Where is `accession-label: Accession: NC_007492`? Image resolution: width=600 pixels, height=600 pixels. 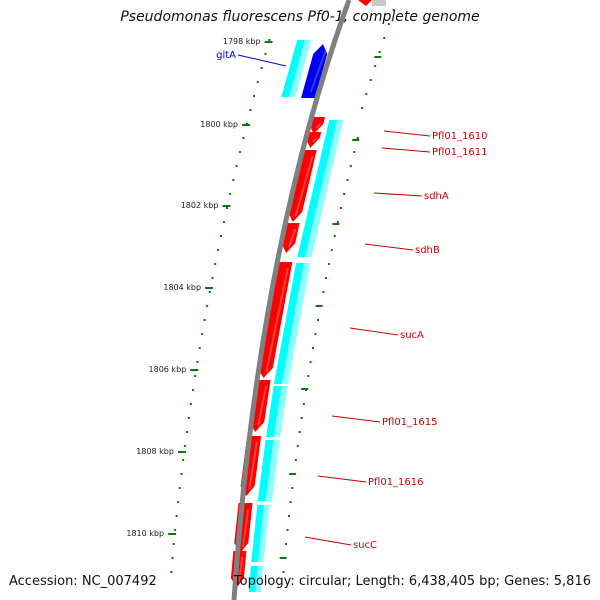
accession-label: Accession: NC_007492 is located at coordinates (83, 581).